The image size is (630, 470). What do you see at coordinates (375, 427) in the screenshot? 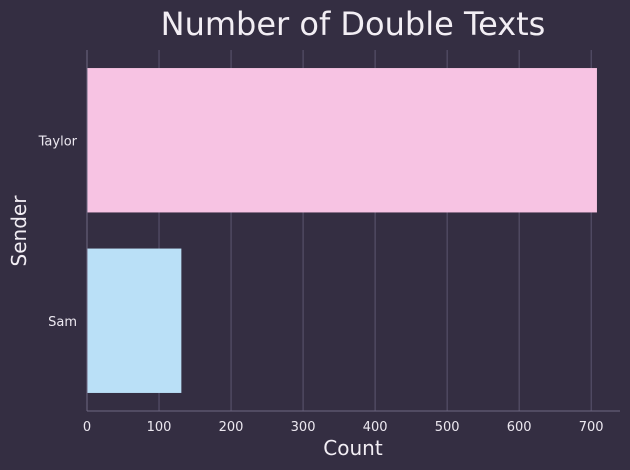
I see `x-tick-label: 400` at bounding box center [375, 427].